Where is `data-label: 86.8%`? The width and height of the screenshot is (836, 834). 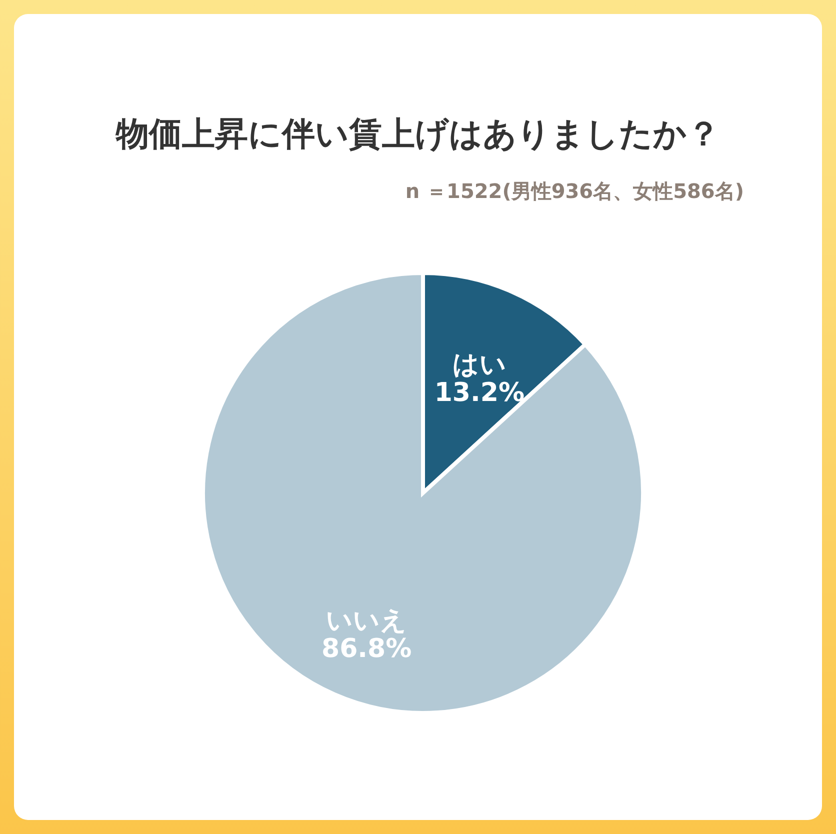
data-label: 86.8% is located at coordinates (366, 649).